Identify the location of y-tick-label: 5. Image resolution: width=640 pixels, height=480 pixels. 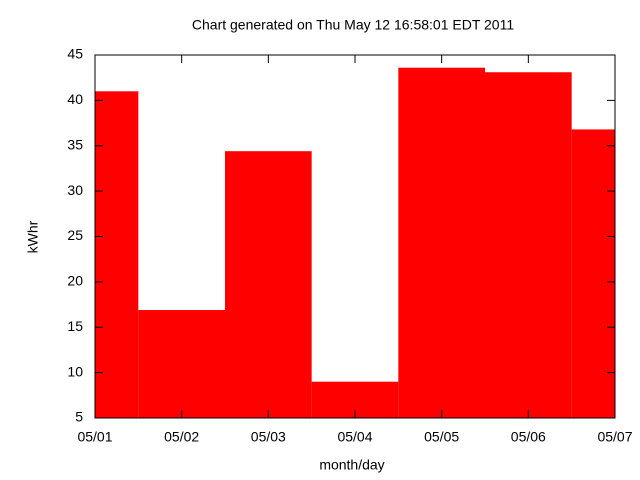
(79, 417).